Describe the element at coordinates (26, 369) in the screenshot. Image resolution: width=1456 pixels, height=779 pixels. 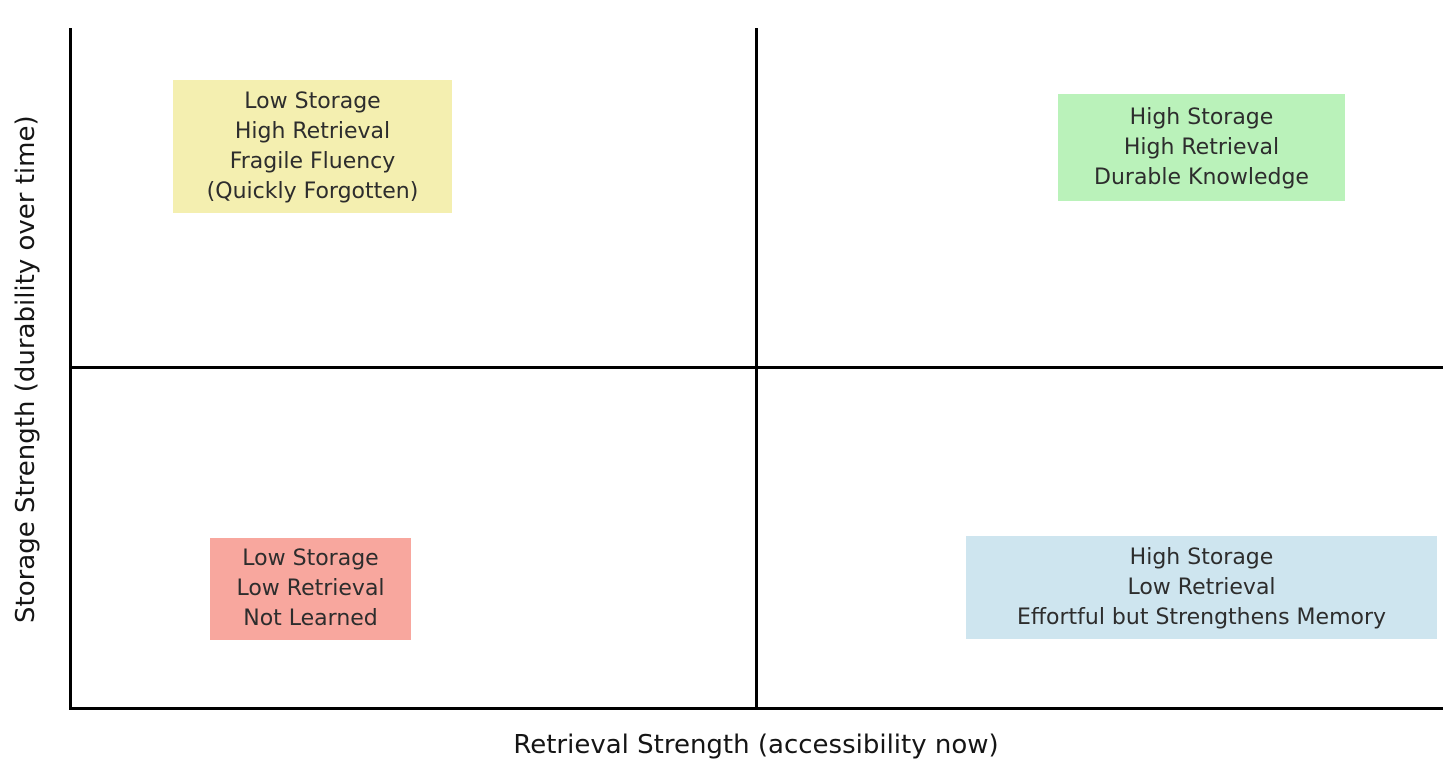
I see `y-axis-label: Storage Strength (durability over time)` at that location.